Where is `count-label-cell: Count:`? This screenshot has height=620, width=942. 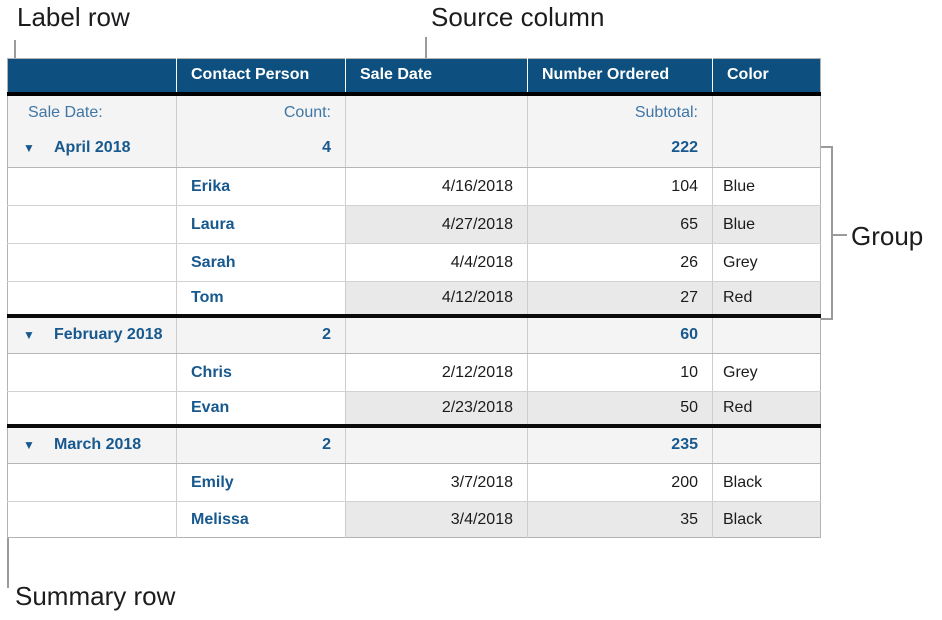
count-label-cell: Count: is located at coordinates (261, 111).